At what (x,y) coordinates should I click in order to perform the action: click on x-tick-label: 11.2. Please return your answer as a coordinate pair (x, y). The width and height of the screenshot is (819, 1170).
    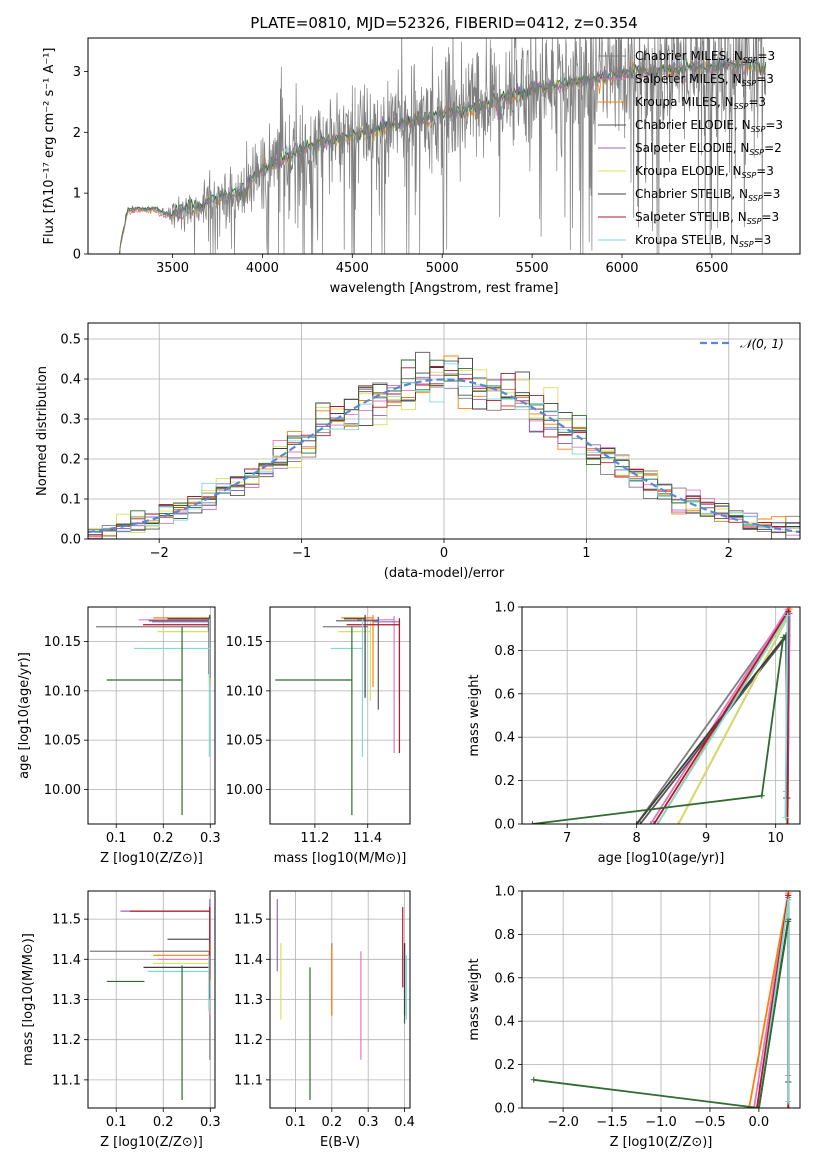
    Looking at the image, I should click on (314, 838).